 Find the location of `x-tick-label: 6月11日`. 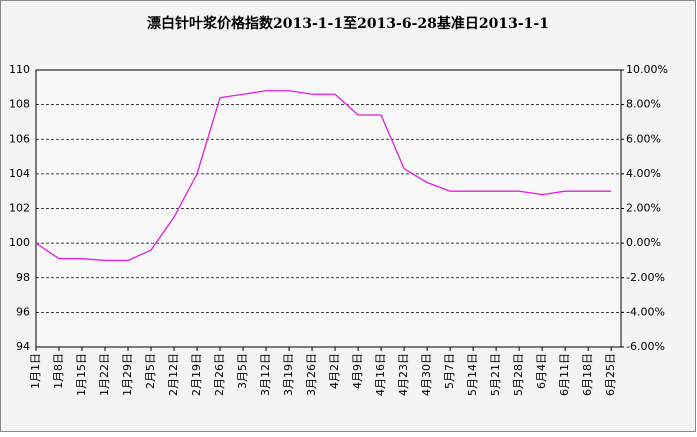

x-tick-label: 6月11日 is located at coordinates (564, 374).